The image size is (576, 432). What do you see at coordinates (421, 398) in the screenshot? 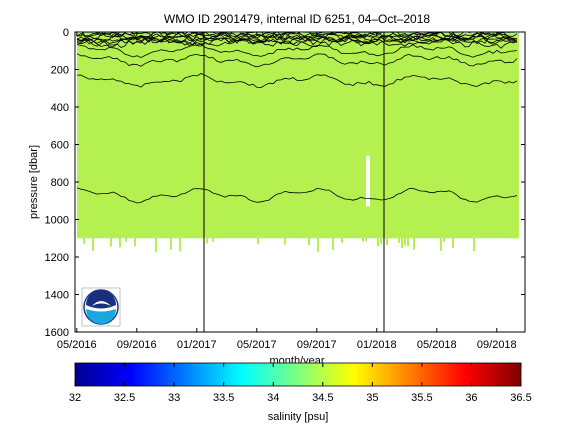
I see `colorbar-tick-label: 35.5` at bounding box center [421, 398].